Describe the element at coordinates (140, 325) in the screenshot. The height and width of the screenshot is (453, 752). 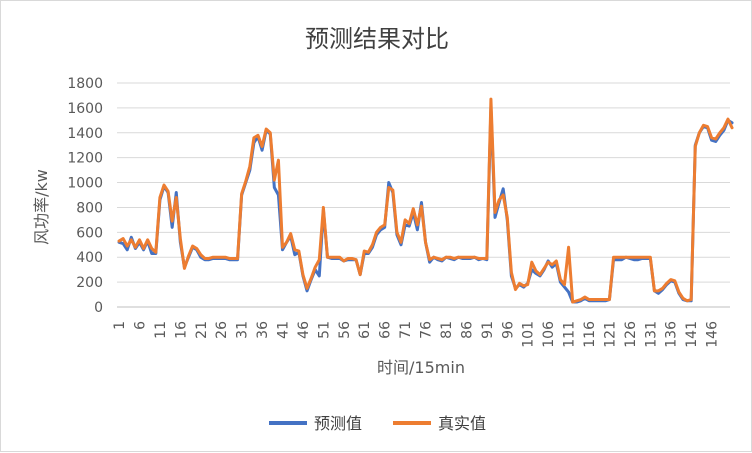
I see `x-tick-label: 6` at that location.